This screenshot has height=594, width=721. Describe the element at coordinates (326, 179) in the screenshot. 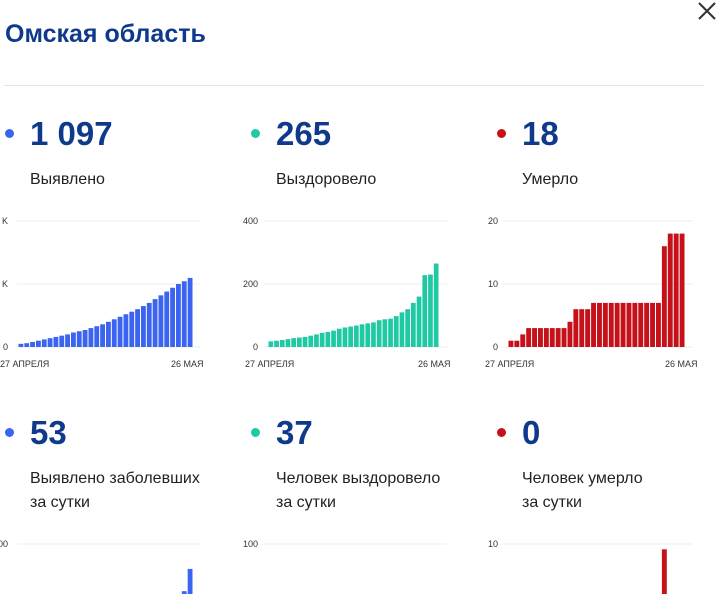

I see `recovered-label: Выздоровело` at that location.